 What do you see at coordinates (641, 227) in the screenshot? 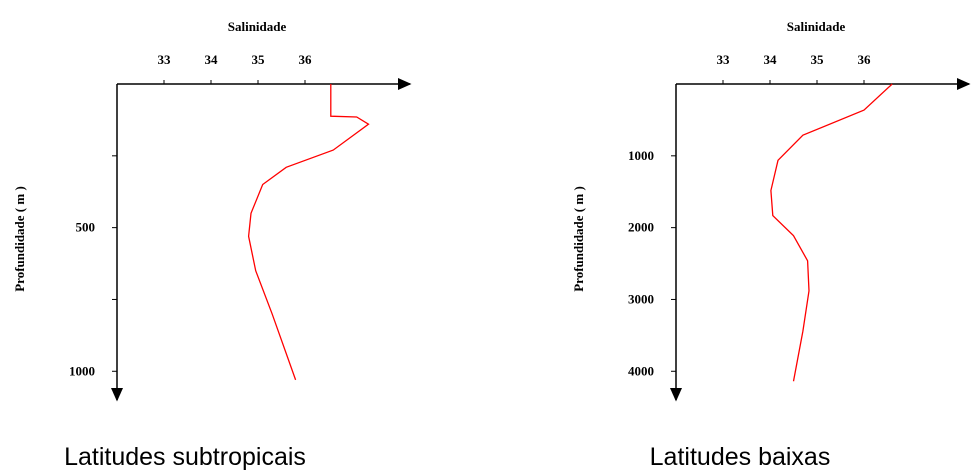
I see `y-tick-label: 2000` at bounding box center [641, 227].